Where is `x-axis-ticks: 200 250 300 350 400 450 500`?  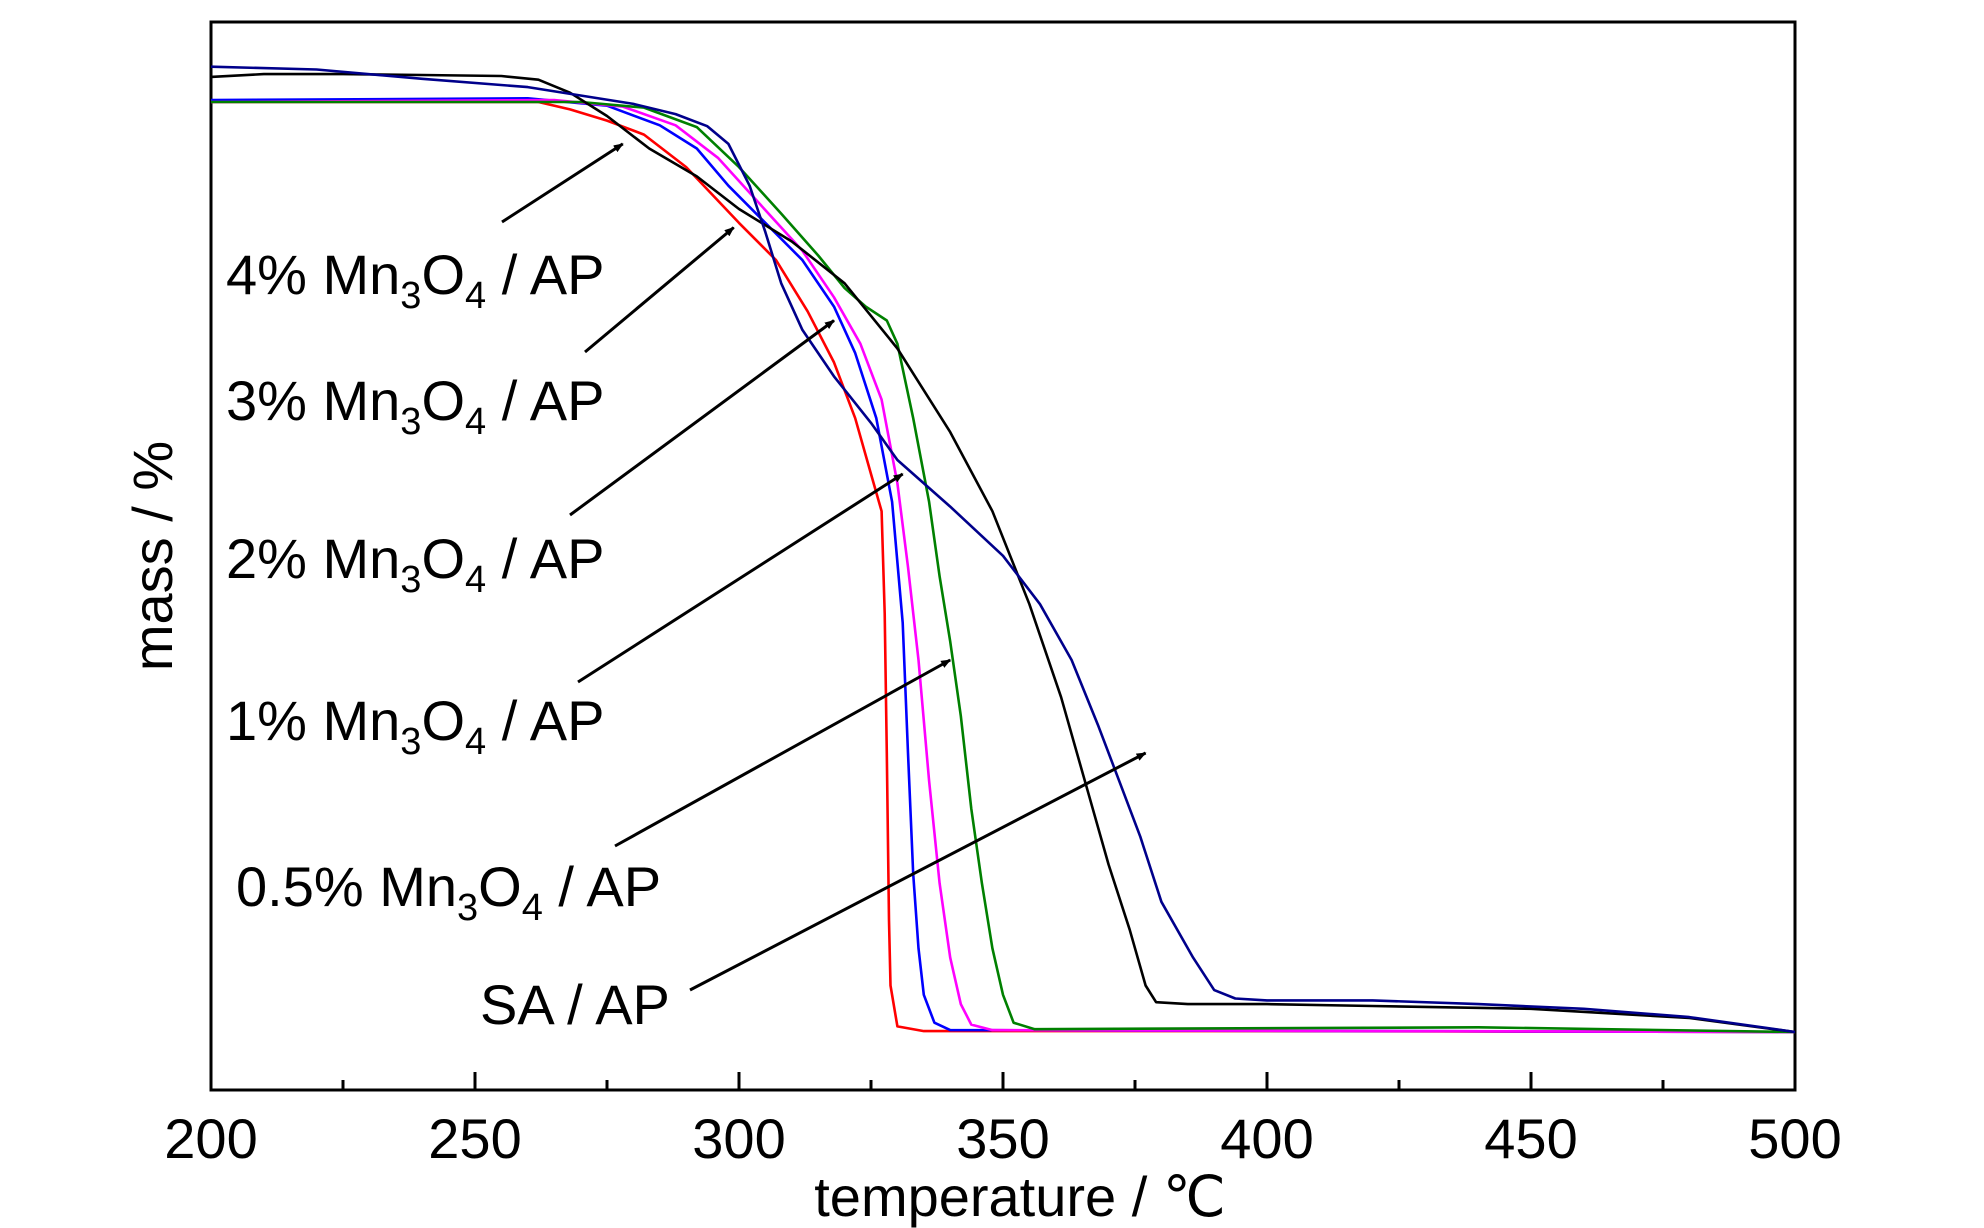
x-axis-ticks: 200 250 300 350 400 450 500 is located at coordinates (1003, 1121).